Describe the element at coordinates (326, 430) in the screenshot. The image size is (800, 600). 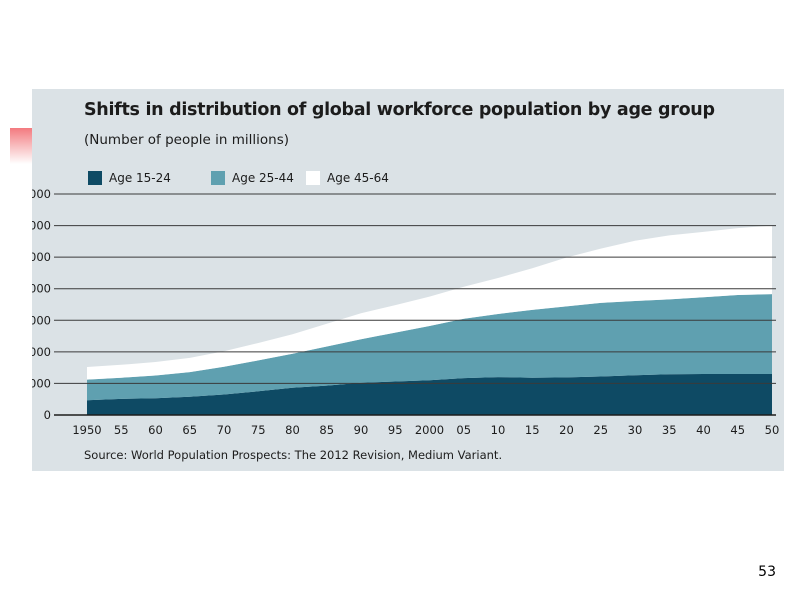
I see `x-tick-label: 85` at that location.